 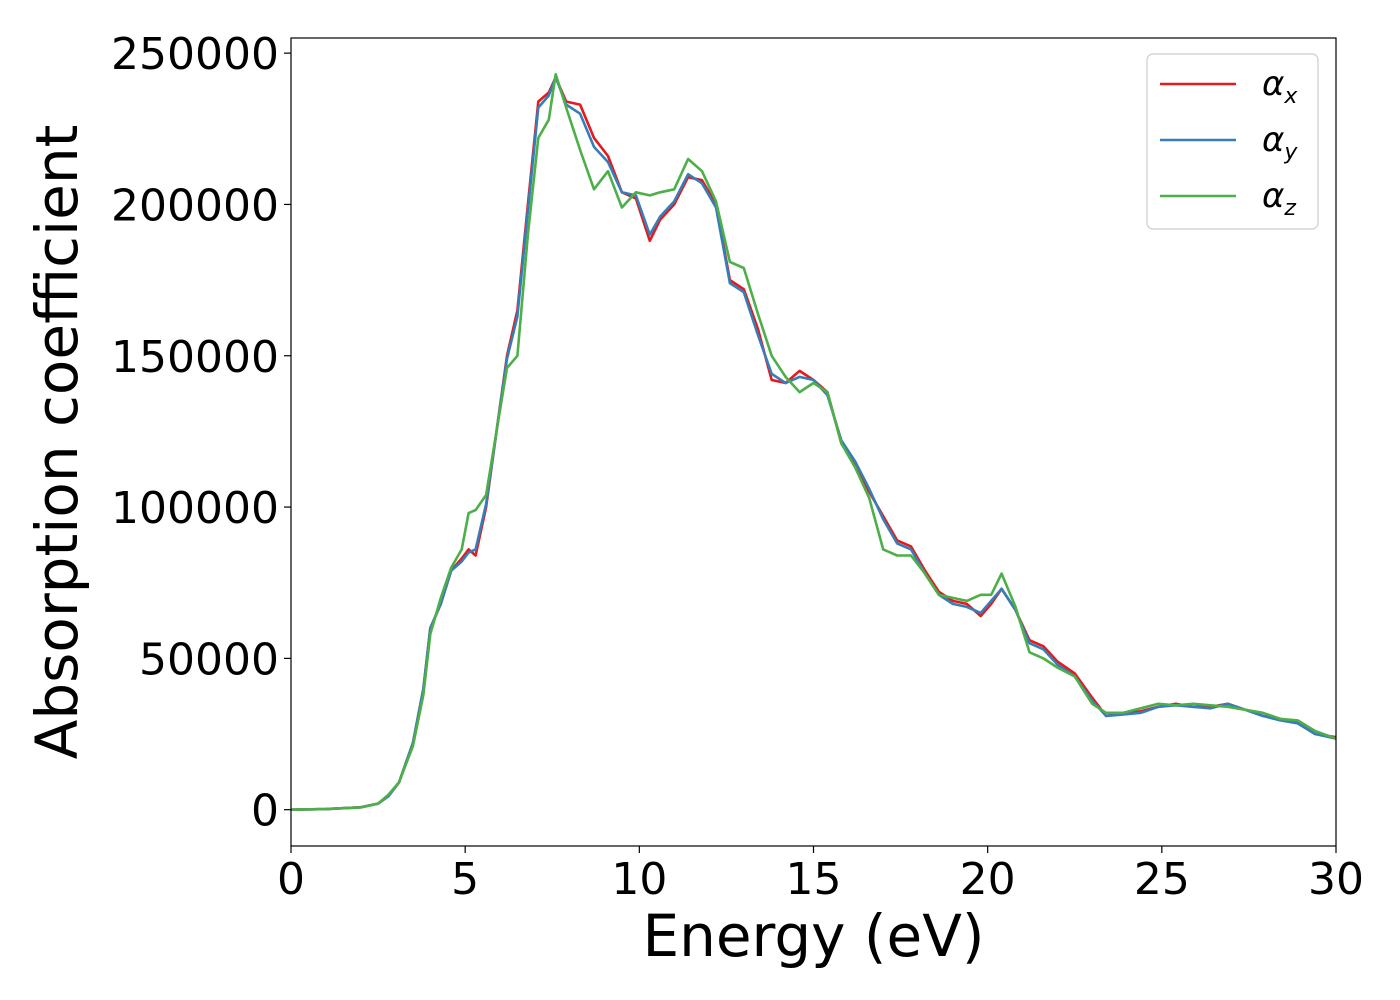 What do you see at coordinates (195, 54) in the screenshot?
I see `y-tick-label: 250000` at bounding box center [195, 54].